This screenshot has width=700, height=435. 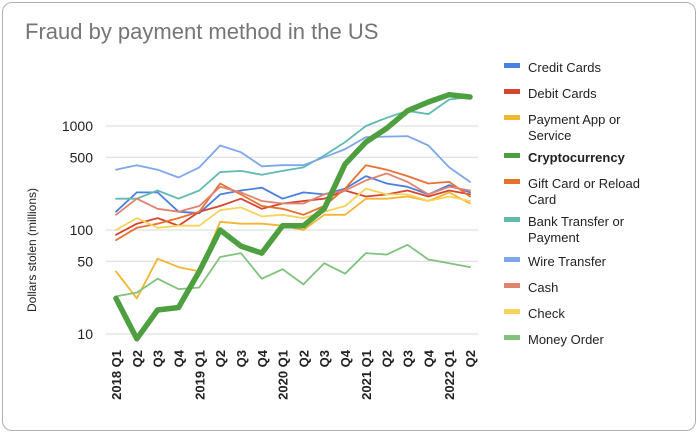 What do you see at coordinates (512, 65) in the screenshot?
I see `legend-swatch-credit-cards` at bounding box center [512, 65].